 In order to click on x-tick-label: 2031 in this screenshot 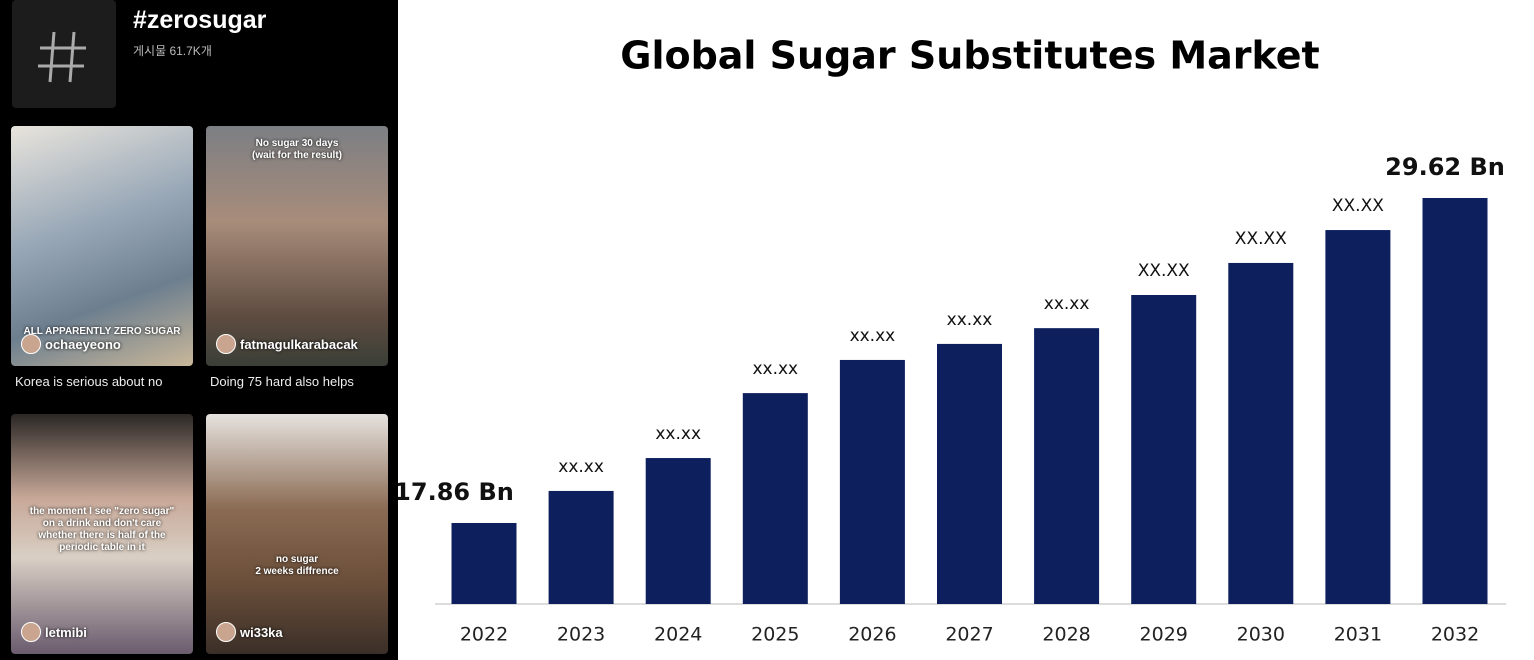, I will do `click(1358, 635)`.